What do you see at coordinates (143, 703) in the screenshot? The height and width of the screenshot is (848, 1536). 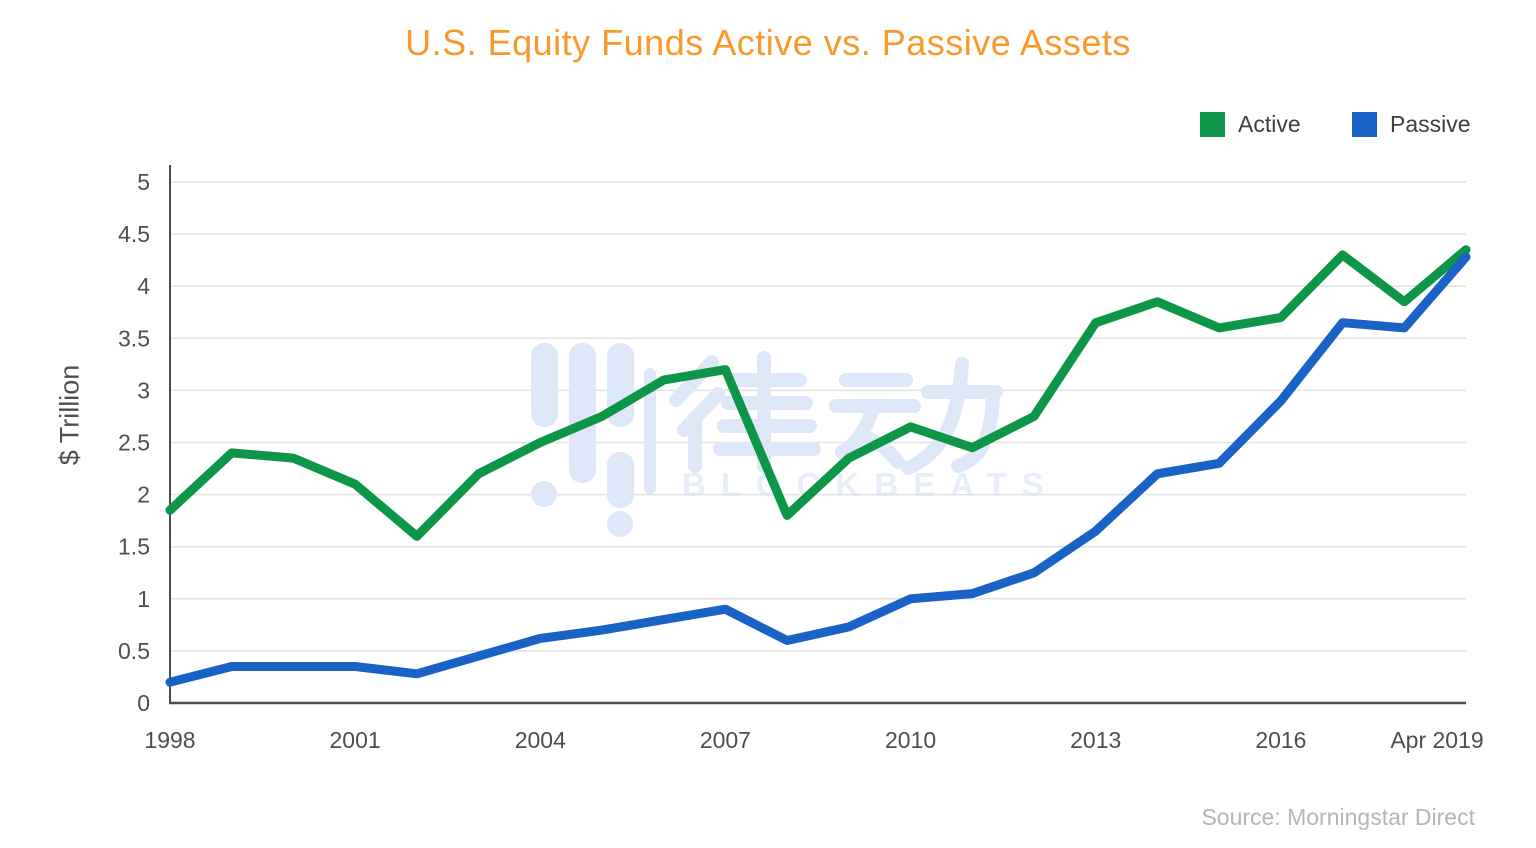 I see `y-tick-label: 0` at bounding box center [143, 703].